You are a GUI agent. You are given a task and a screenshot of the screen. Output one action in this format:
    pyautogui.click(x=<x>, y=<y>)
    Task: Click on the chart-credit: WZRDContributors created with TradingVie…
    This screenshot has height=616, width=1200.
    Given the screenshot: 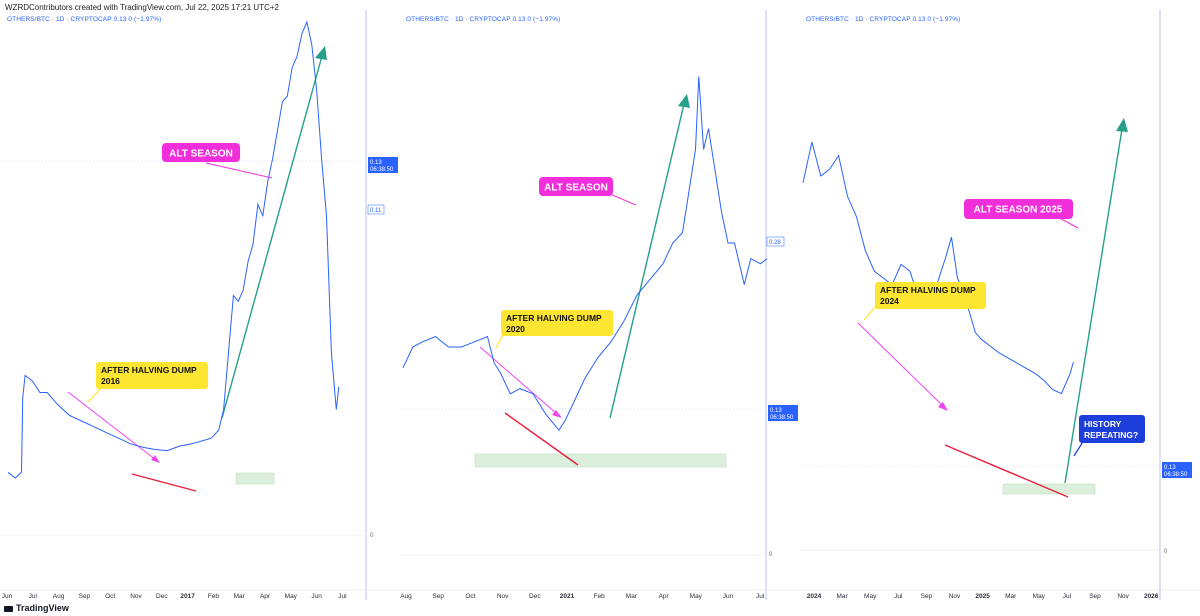 What is the action you would take?
    pyautogui.click(x=142, y=7)
    